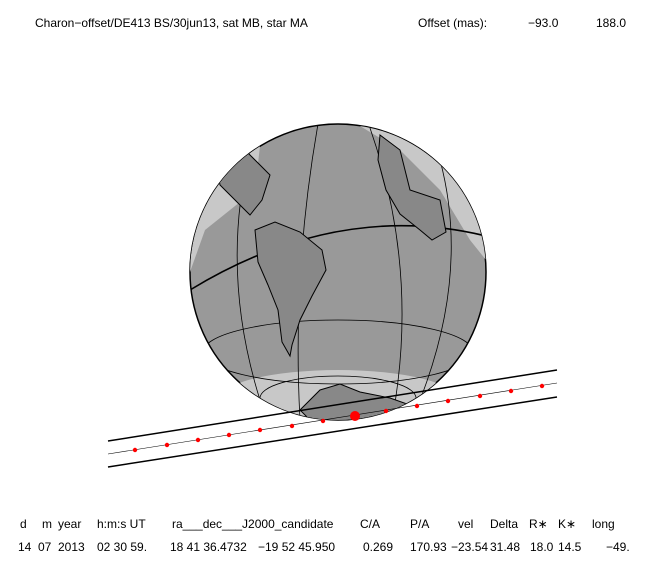 This screenshot has height=568, width=649. What do you see at coordinates (378, 547) in the screenshot?
I see `cell: 0.269` at bounding box center [378, 547].